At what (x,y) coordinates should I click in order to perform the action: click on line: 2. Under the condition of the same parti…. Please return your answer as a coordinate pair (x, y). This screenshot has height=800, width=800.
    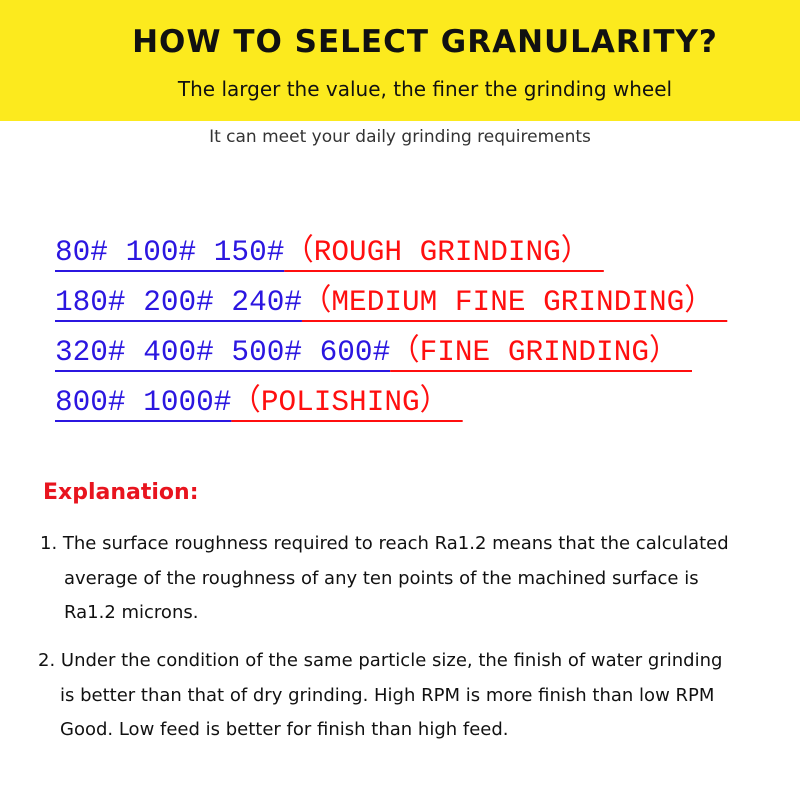
    Looking at the image, I should click on (380, 660).